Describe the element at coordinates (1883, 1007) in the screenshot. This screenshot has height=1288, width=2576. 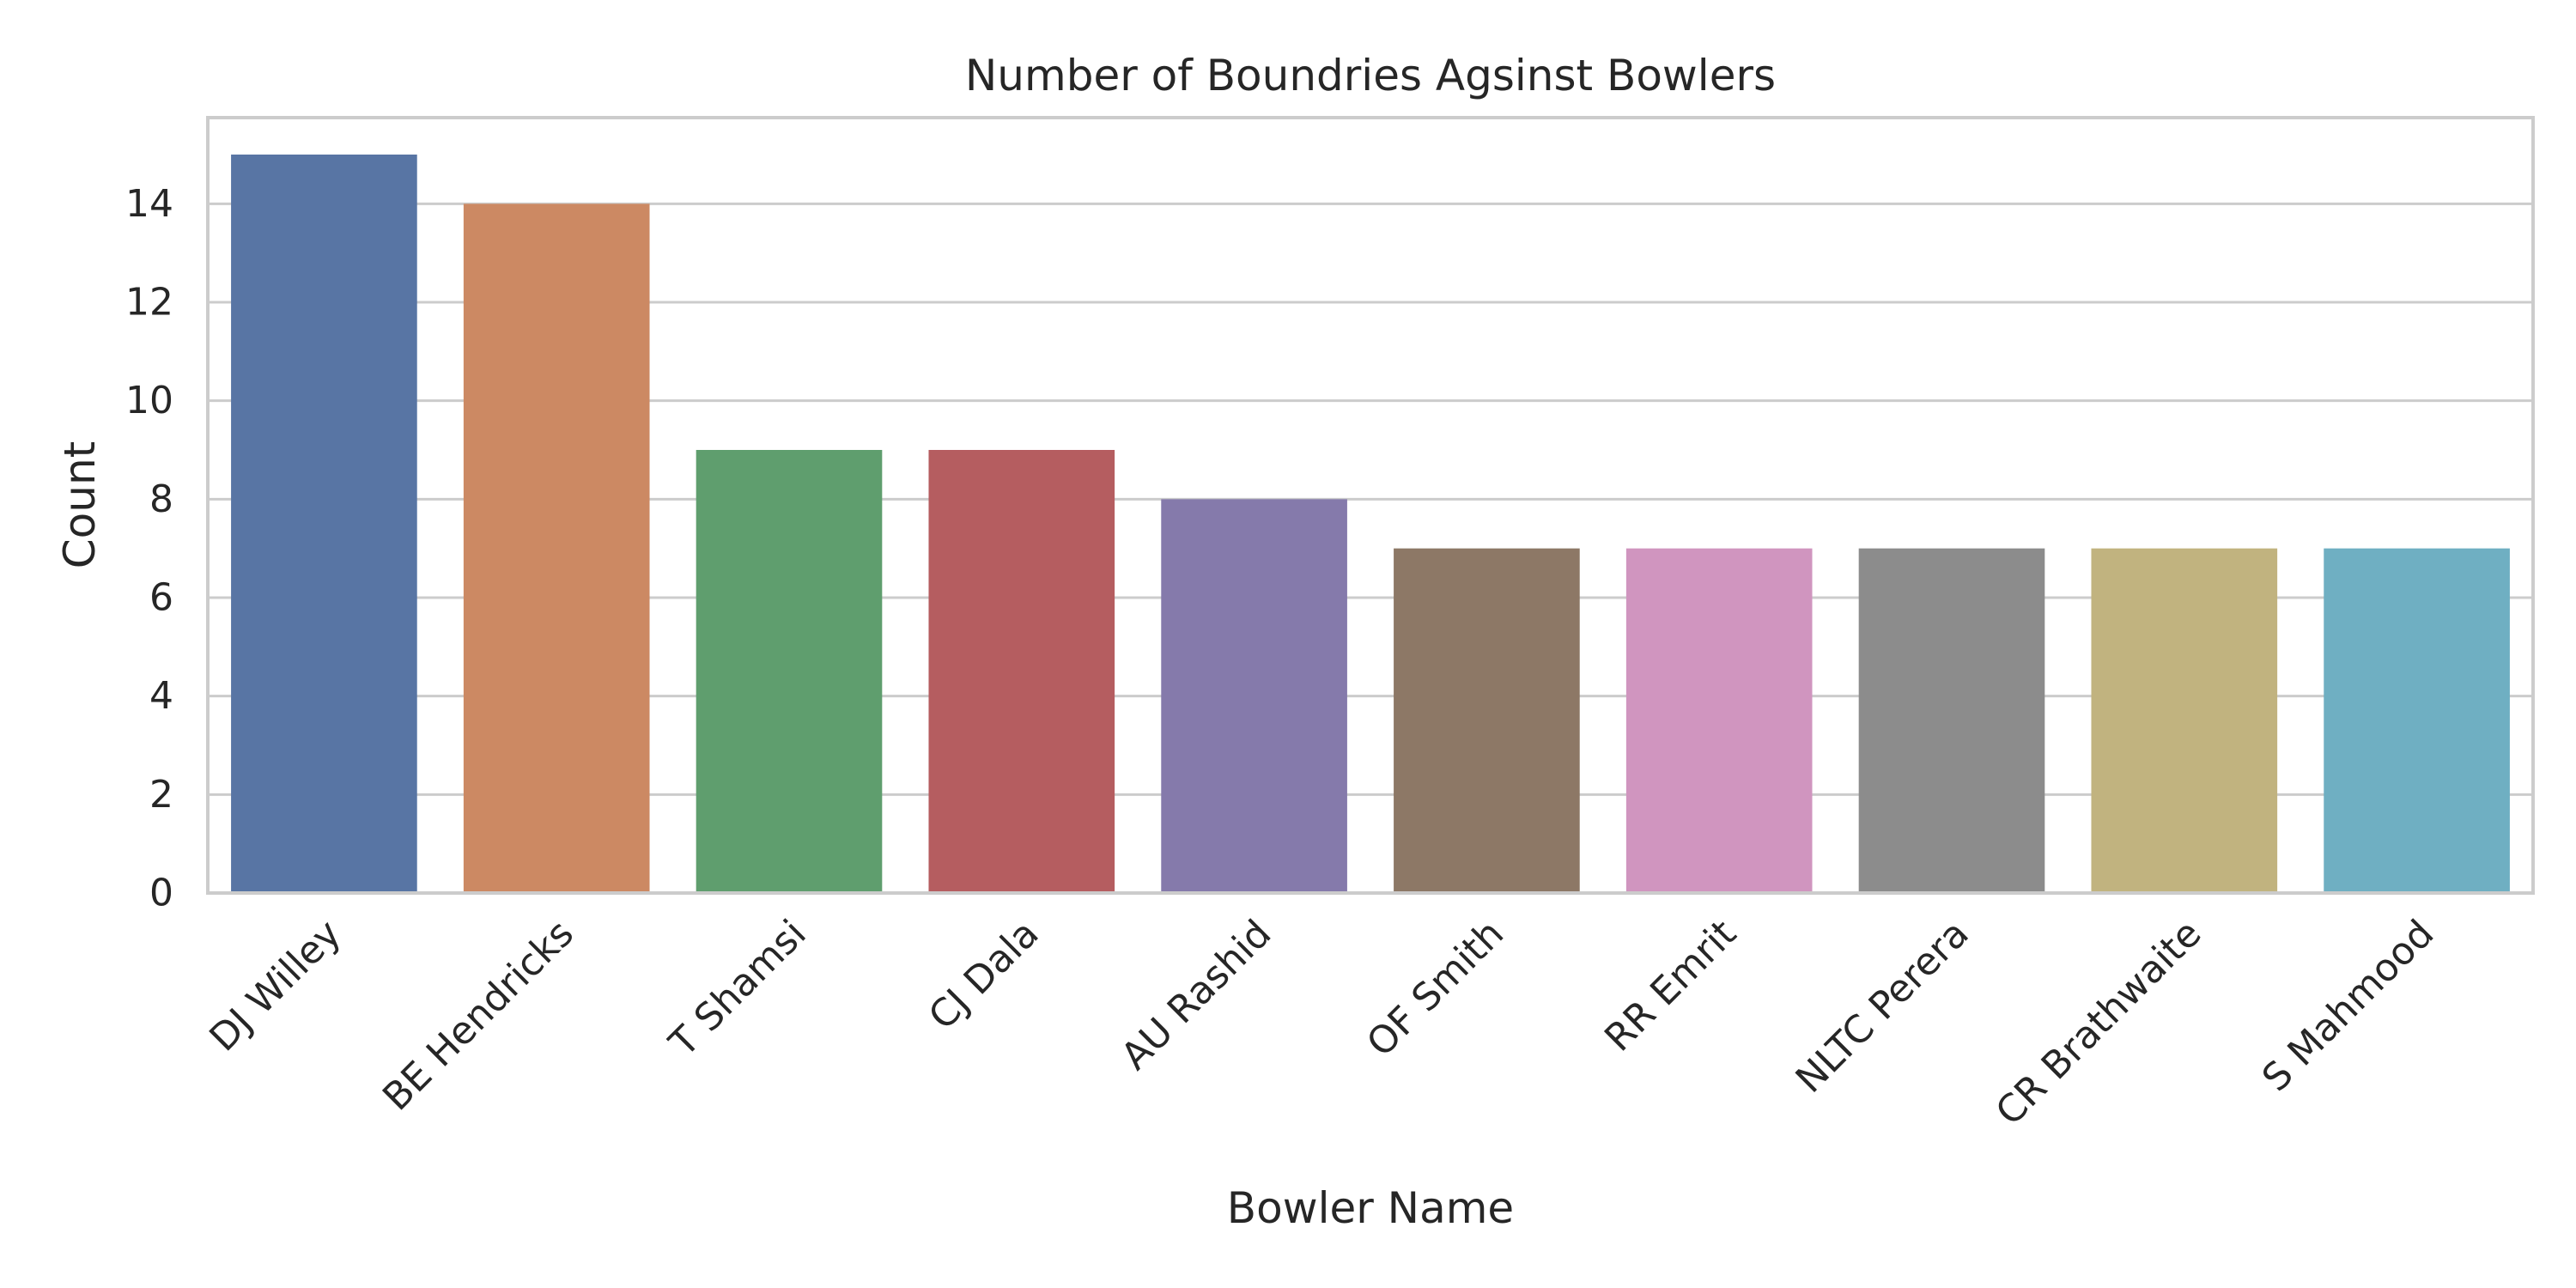
I see `x-tick-label: NLTC Perera` at that location.